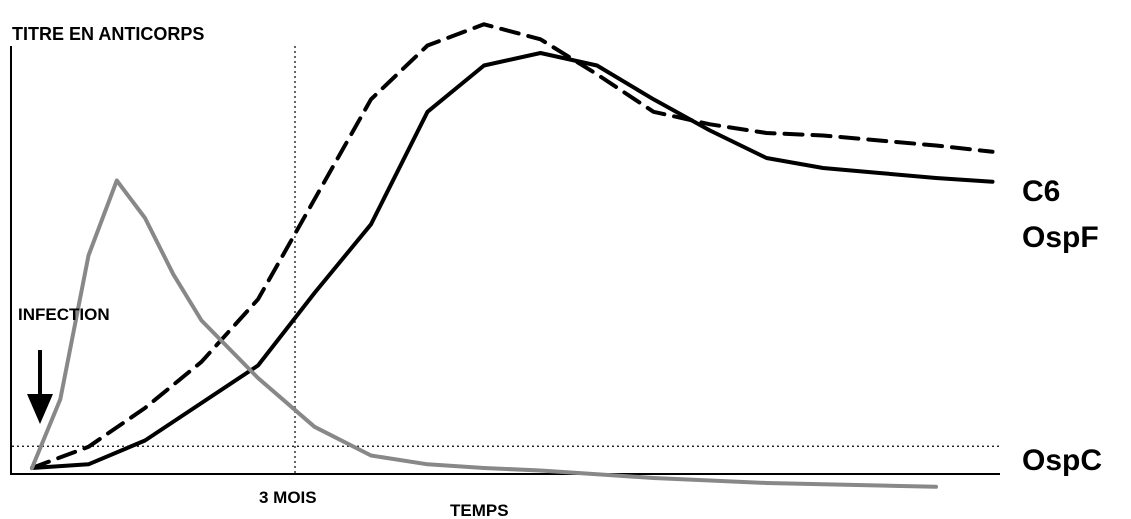 Image resolution: width=1131 pixels, height=519 pixels. Describe the element at coordinates (40, 409) in the screenshot. I see `infection-arrow-icon` at that location.